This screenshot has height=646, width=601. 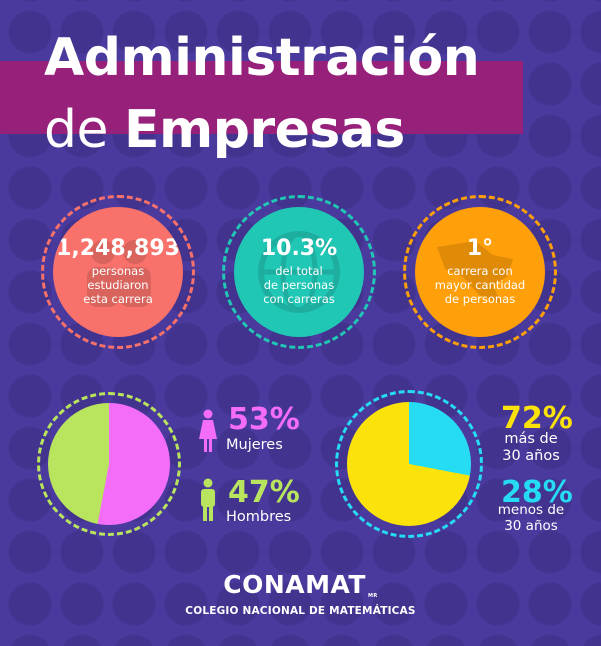 I want to click on people-icon, so click(x=119, y=273).